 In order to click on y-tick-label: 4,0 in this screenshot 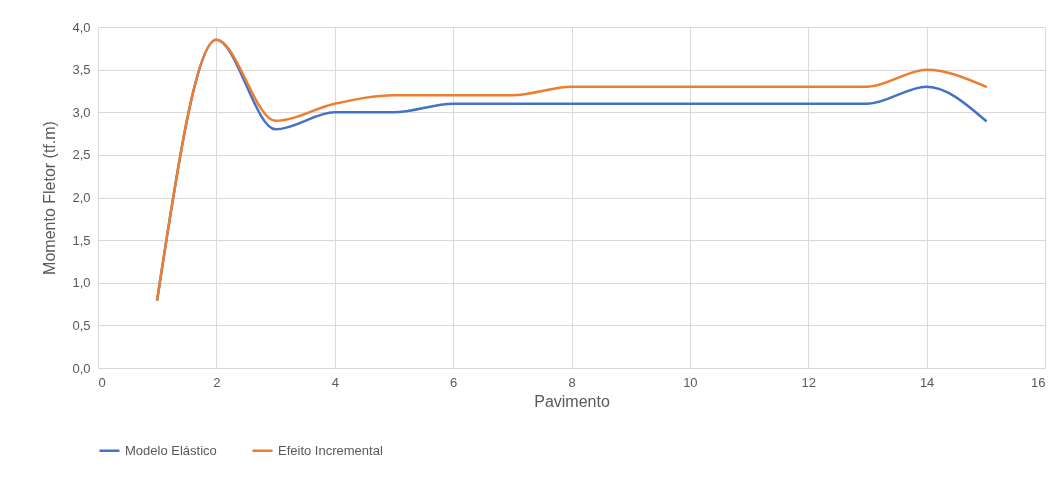, I will do `click(81, 27)`.